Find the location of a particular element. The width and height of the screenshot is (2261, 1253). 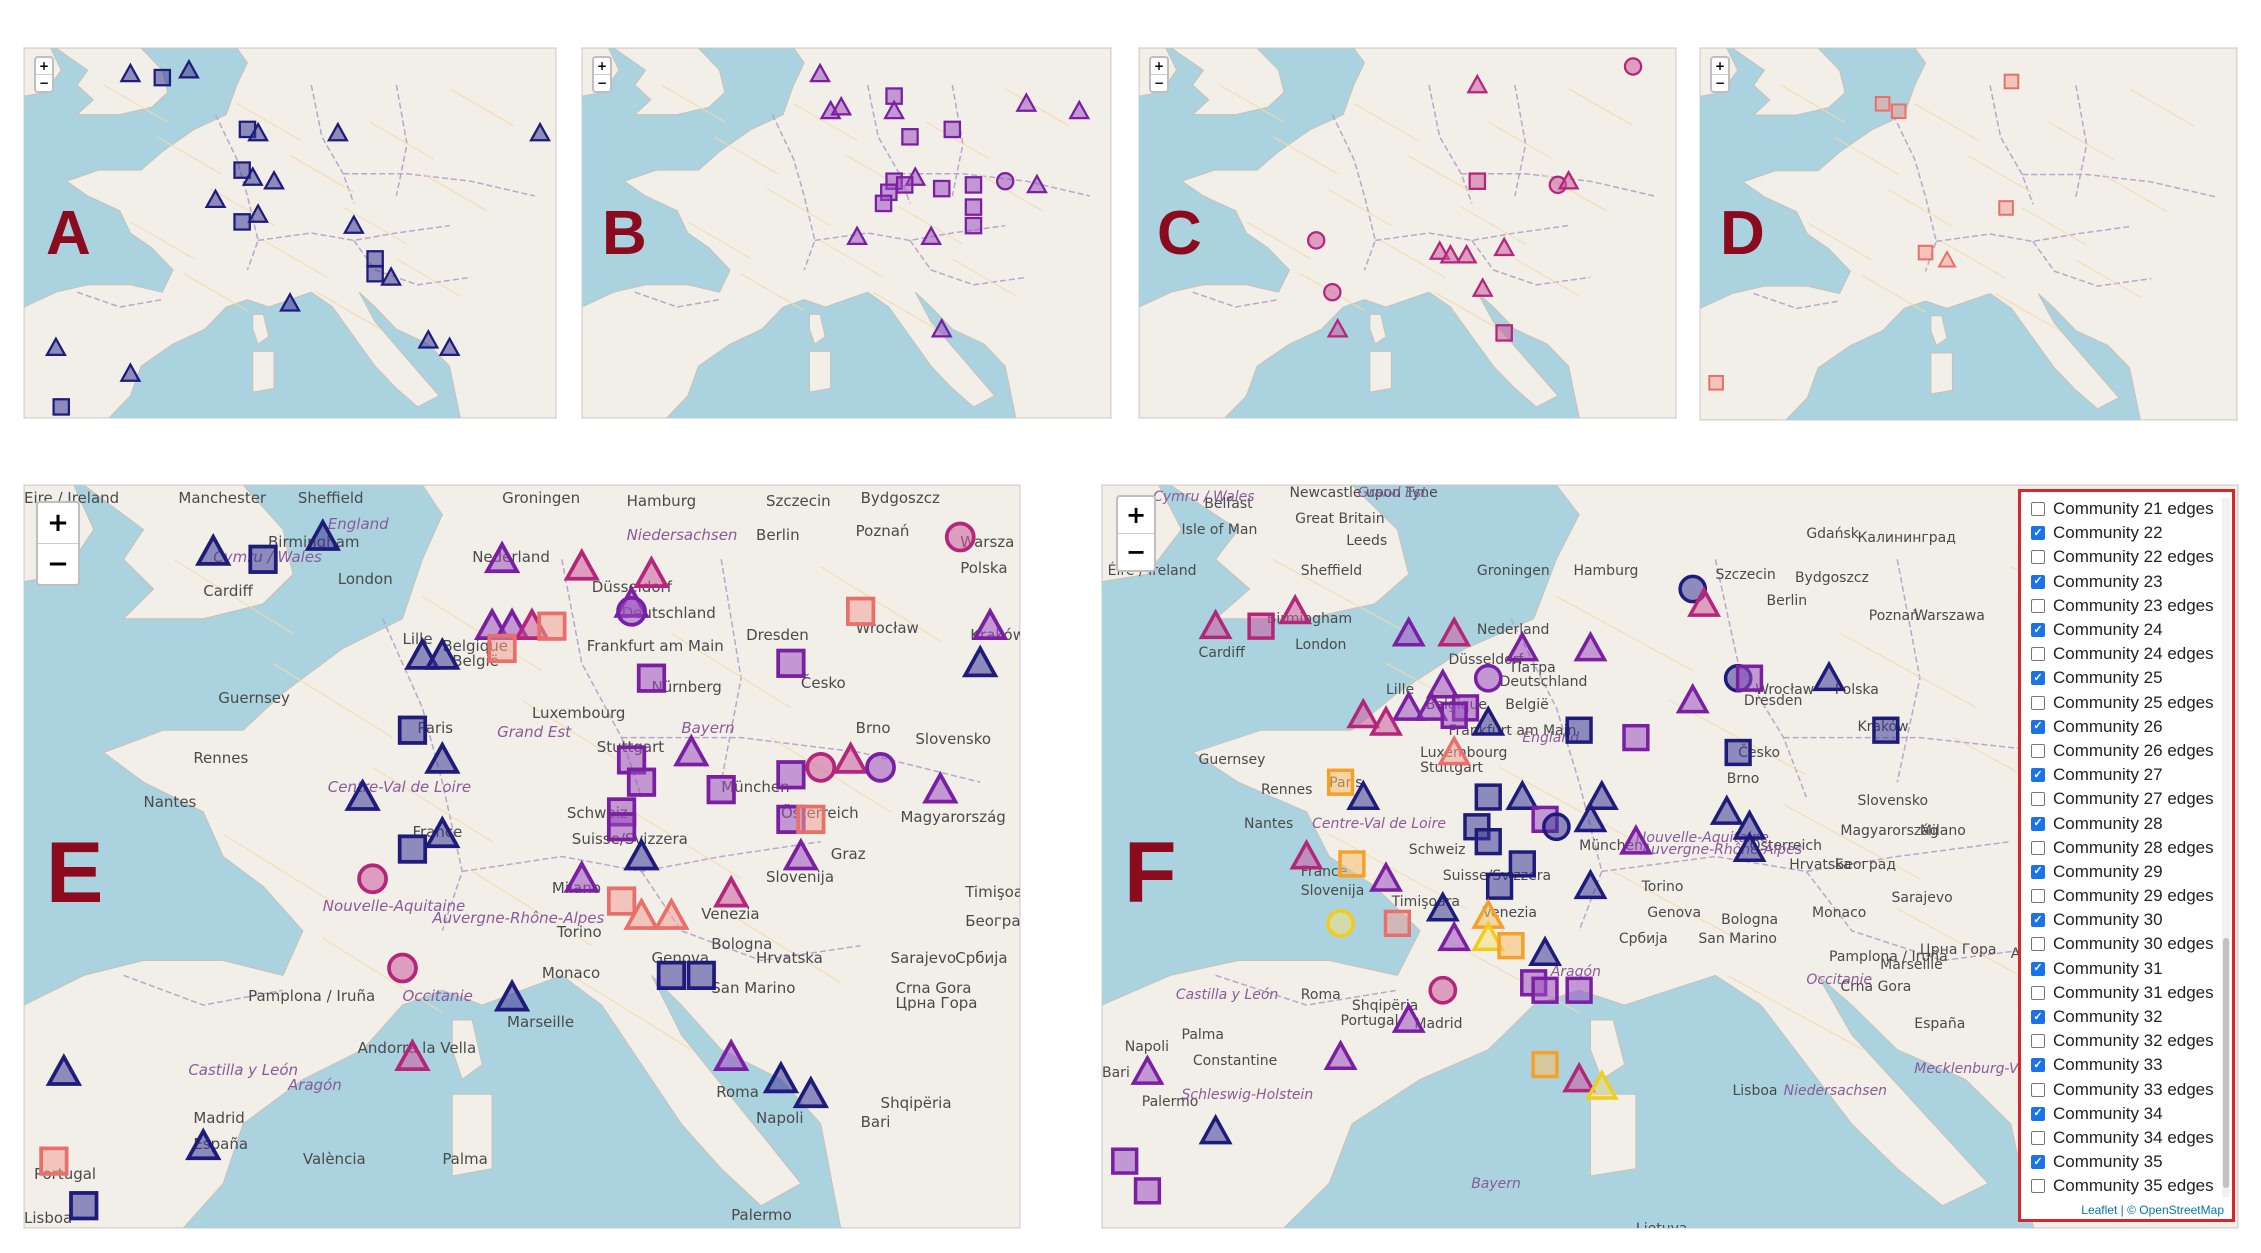

layer-label: Community 27 edges is located at coordinates (2133, 799).